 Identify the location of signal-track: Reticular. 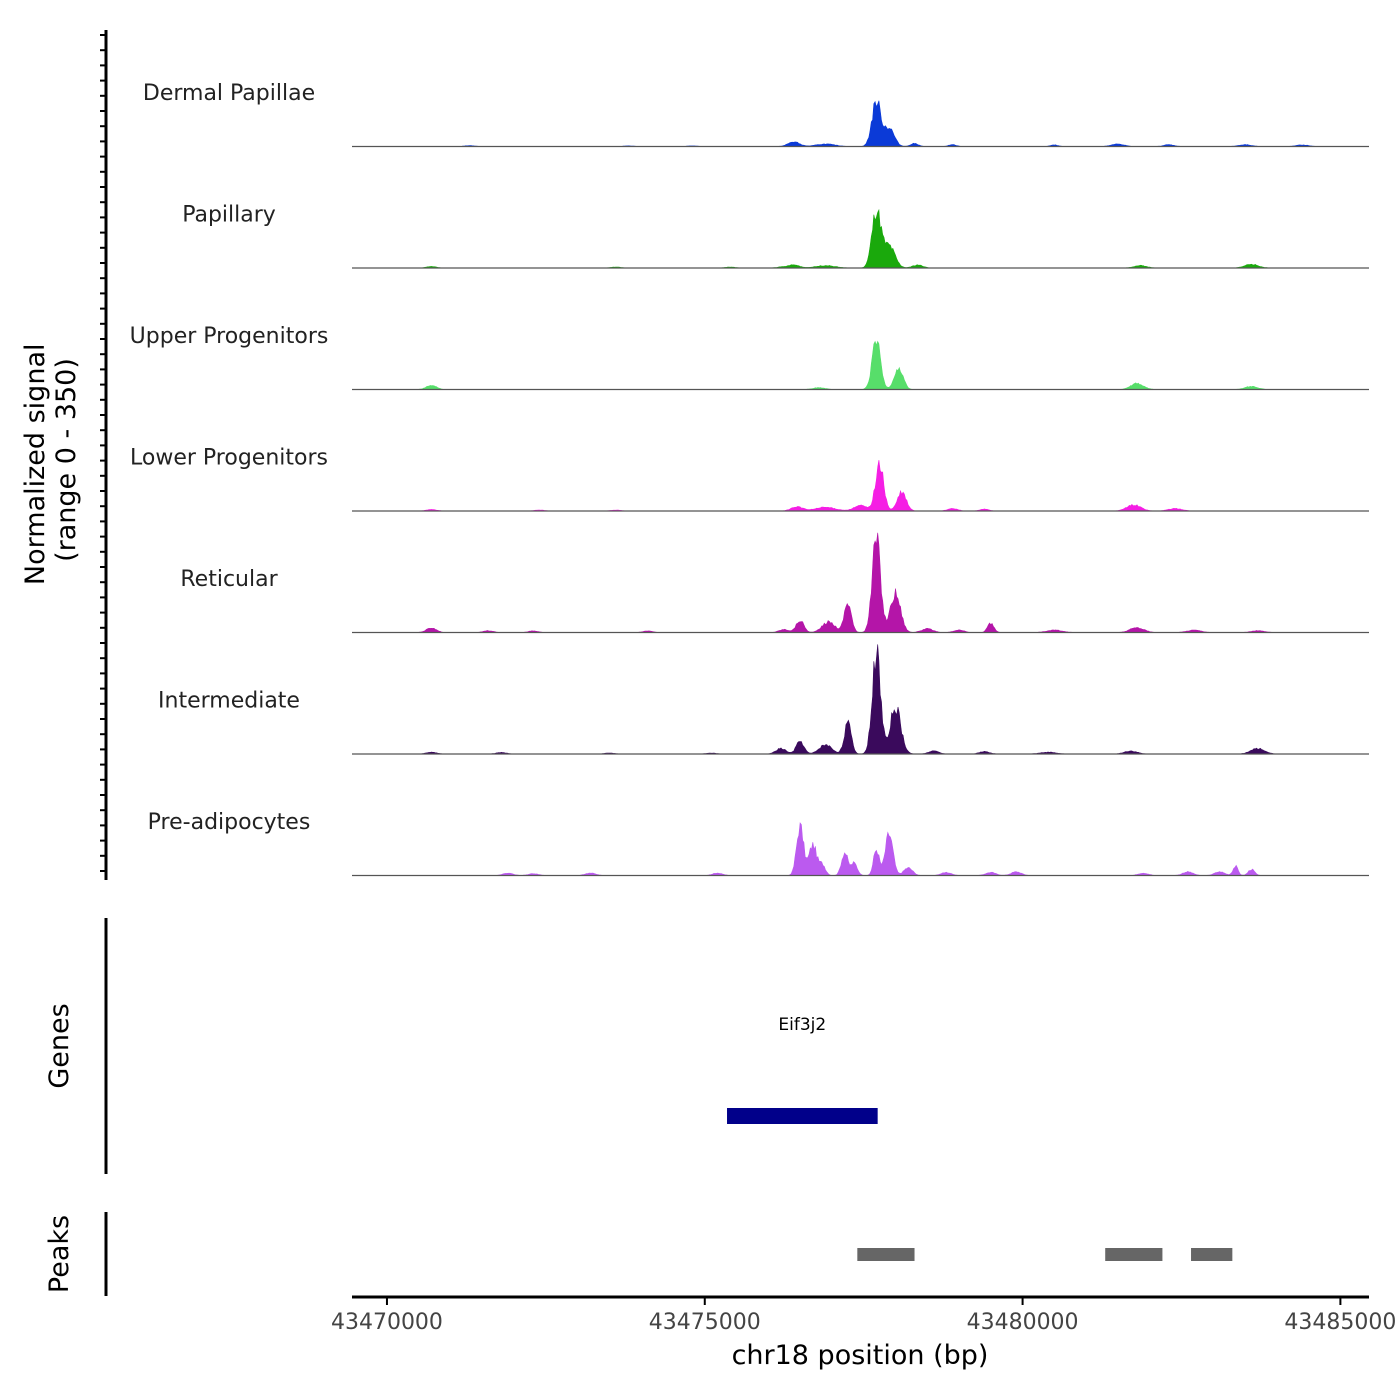
(774, 583).